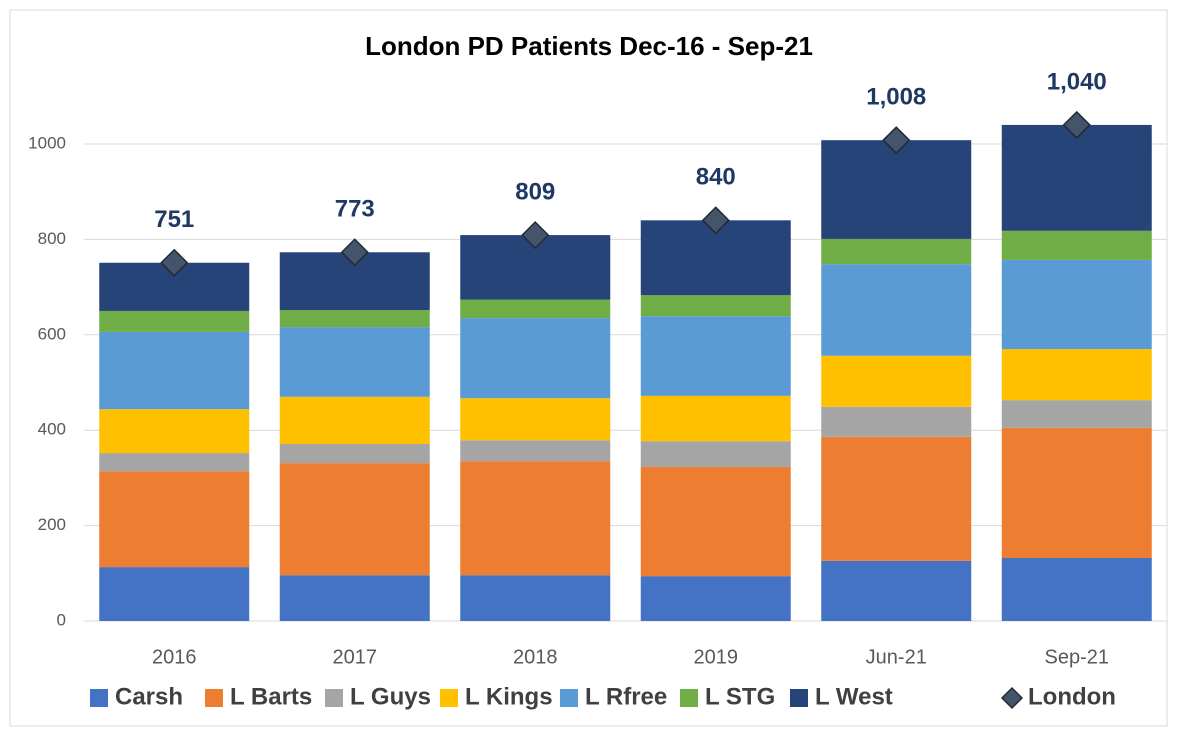  I want to click on legend-label: L Barts, so click(271, 696).